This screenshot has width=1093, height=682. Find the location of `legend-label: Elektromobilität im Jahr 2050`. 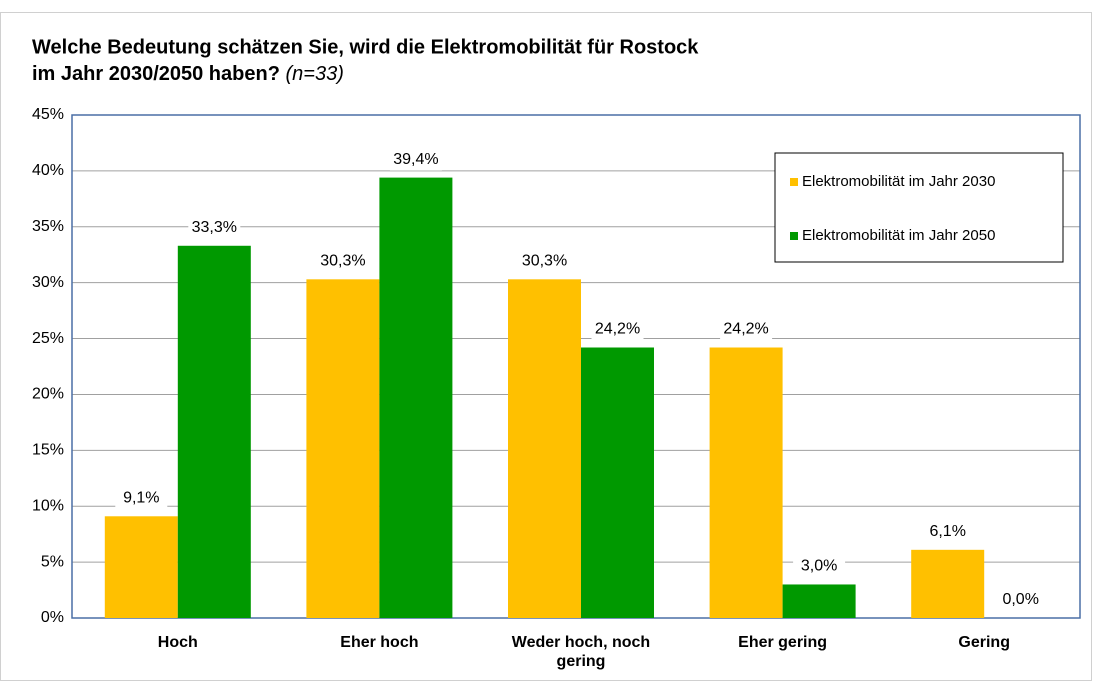

legend-label: Elektromobilität im Jahr 2050 is located at coordinates (898, 235).